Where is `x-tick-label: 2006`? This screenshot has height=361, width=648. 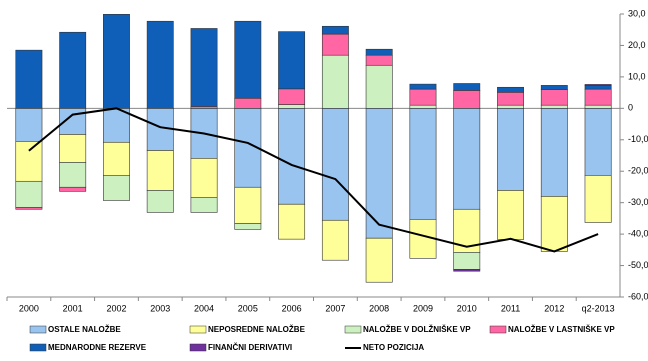
x-tick-label: 2006 is located at coordinates (292, 308).